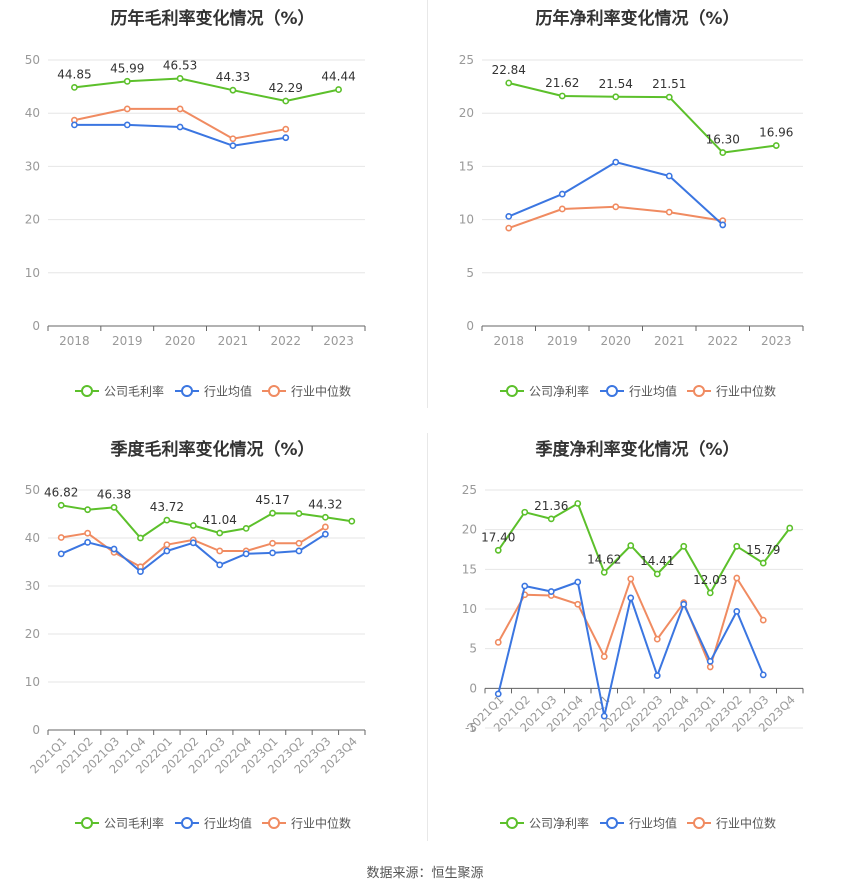  Describe the element at coordinates (776, 133) in the screenshot. I see `data-label: 16.96` at that location.